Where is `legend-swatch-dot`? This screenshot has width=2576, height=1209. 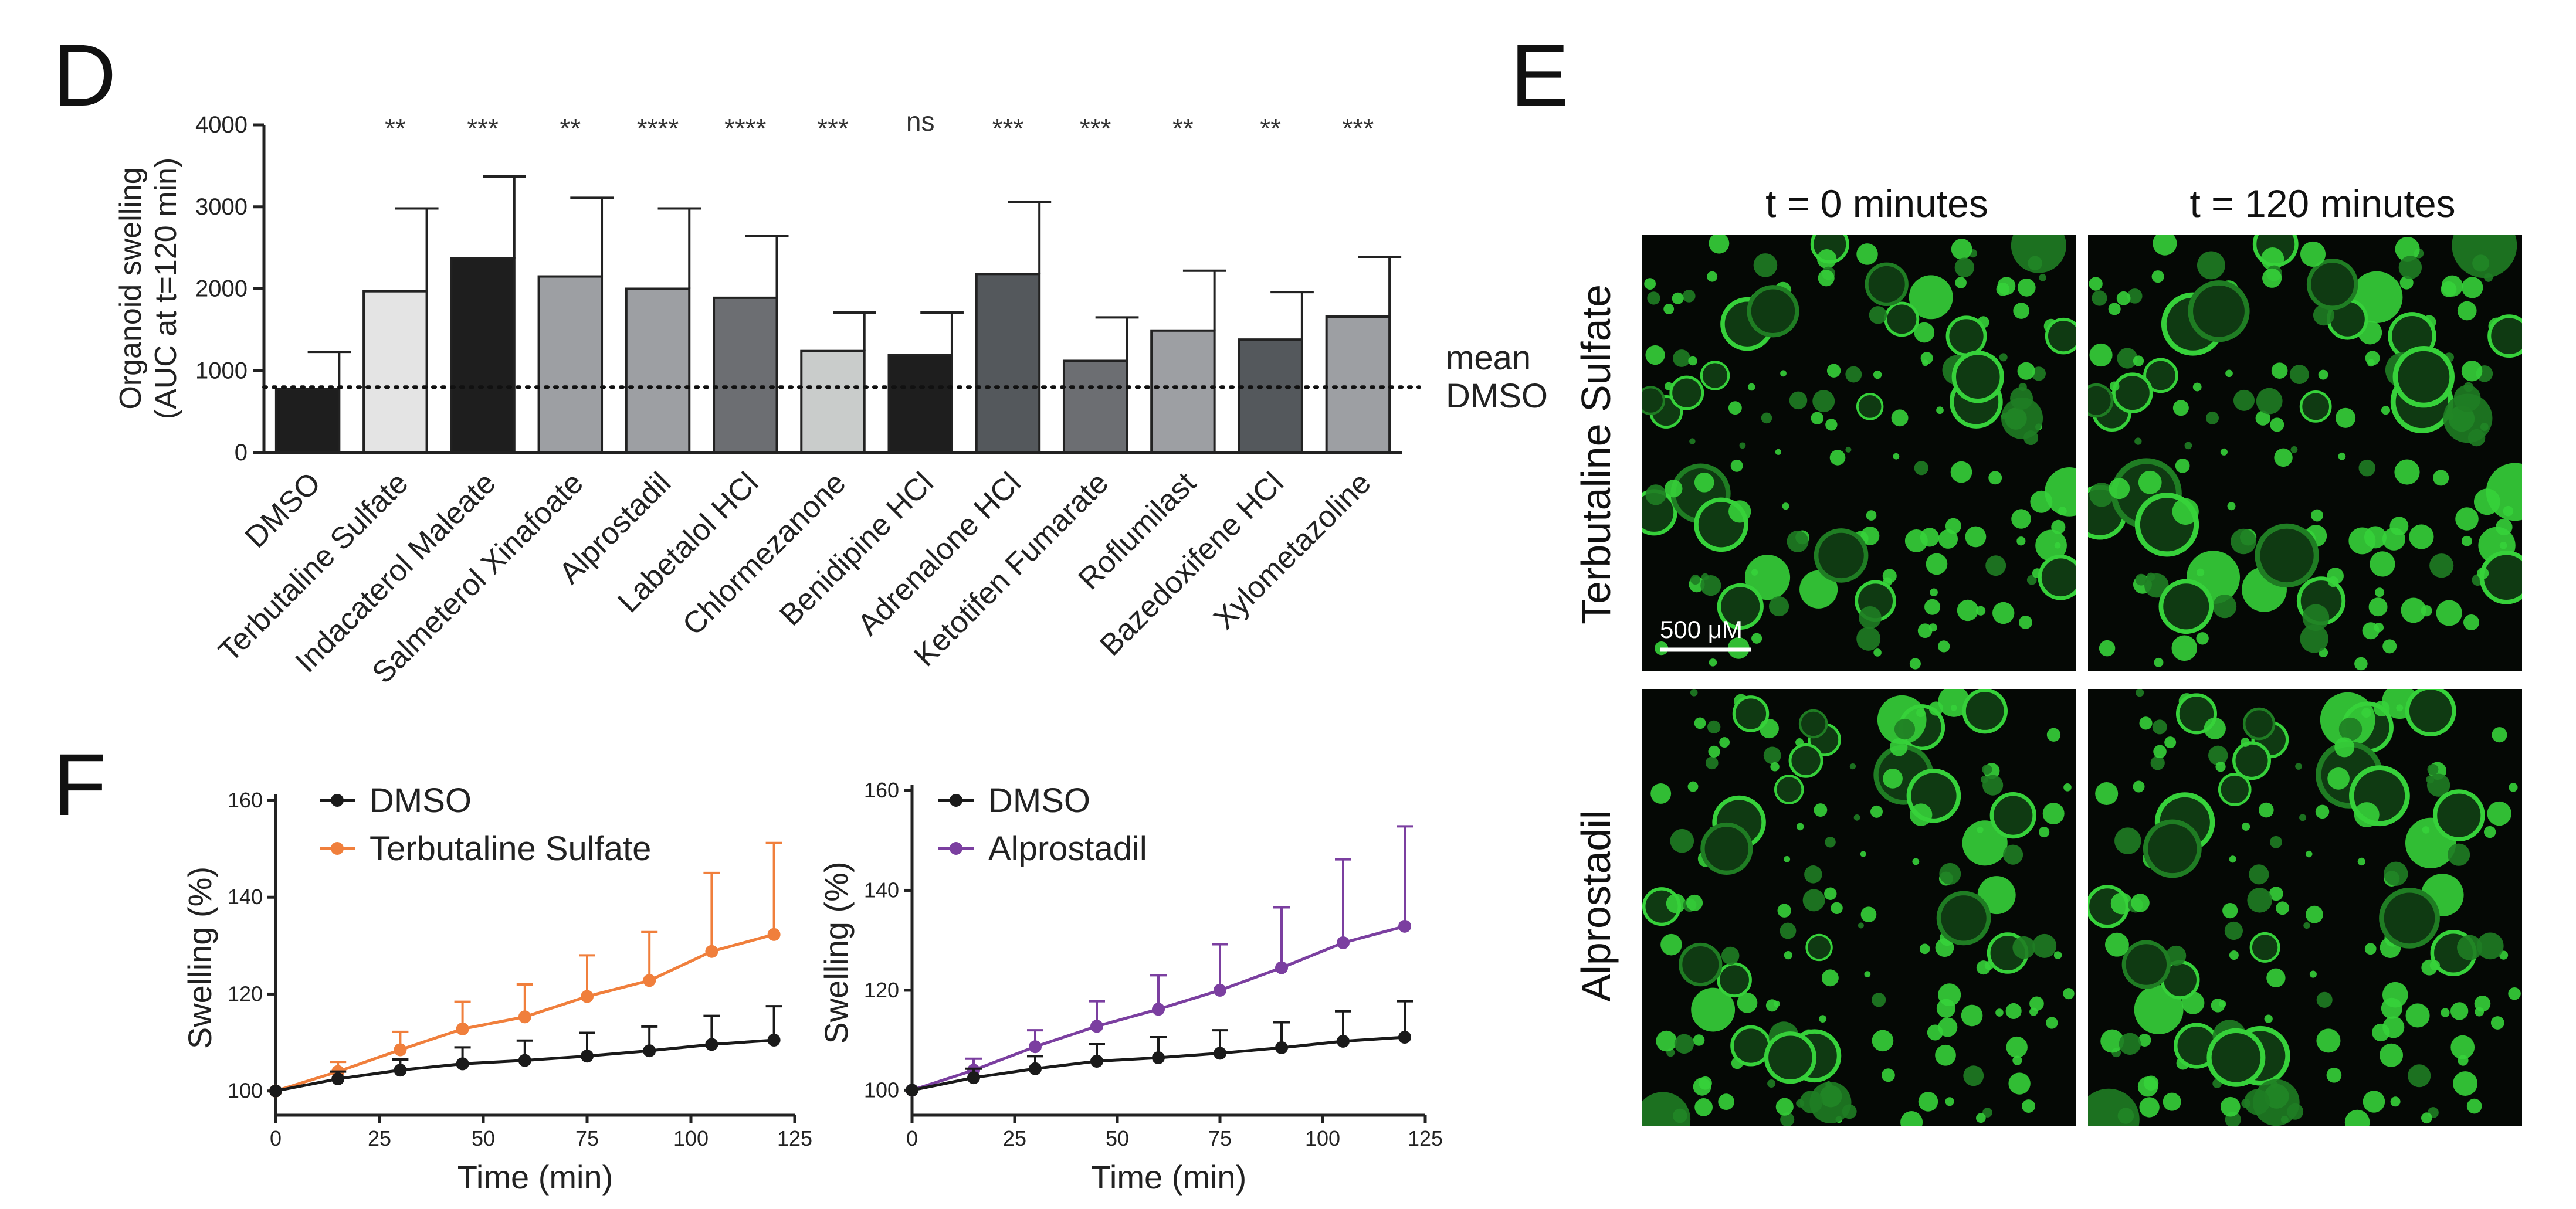
legend-swatch-dot is located at coordinates (956, 800).